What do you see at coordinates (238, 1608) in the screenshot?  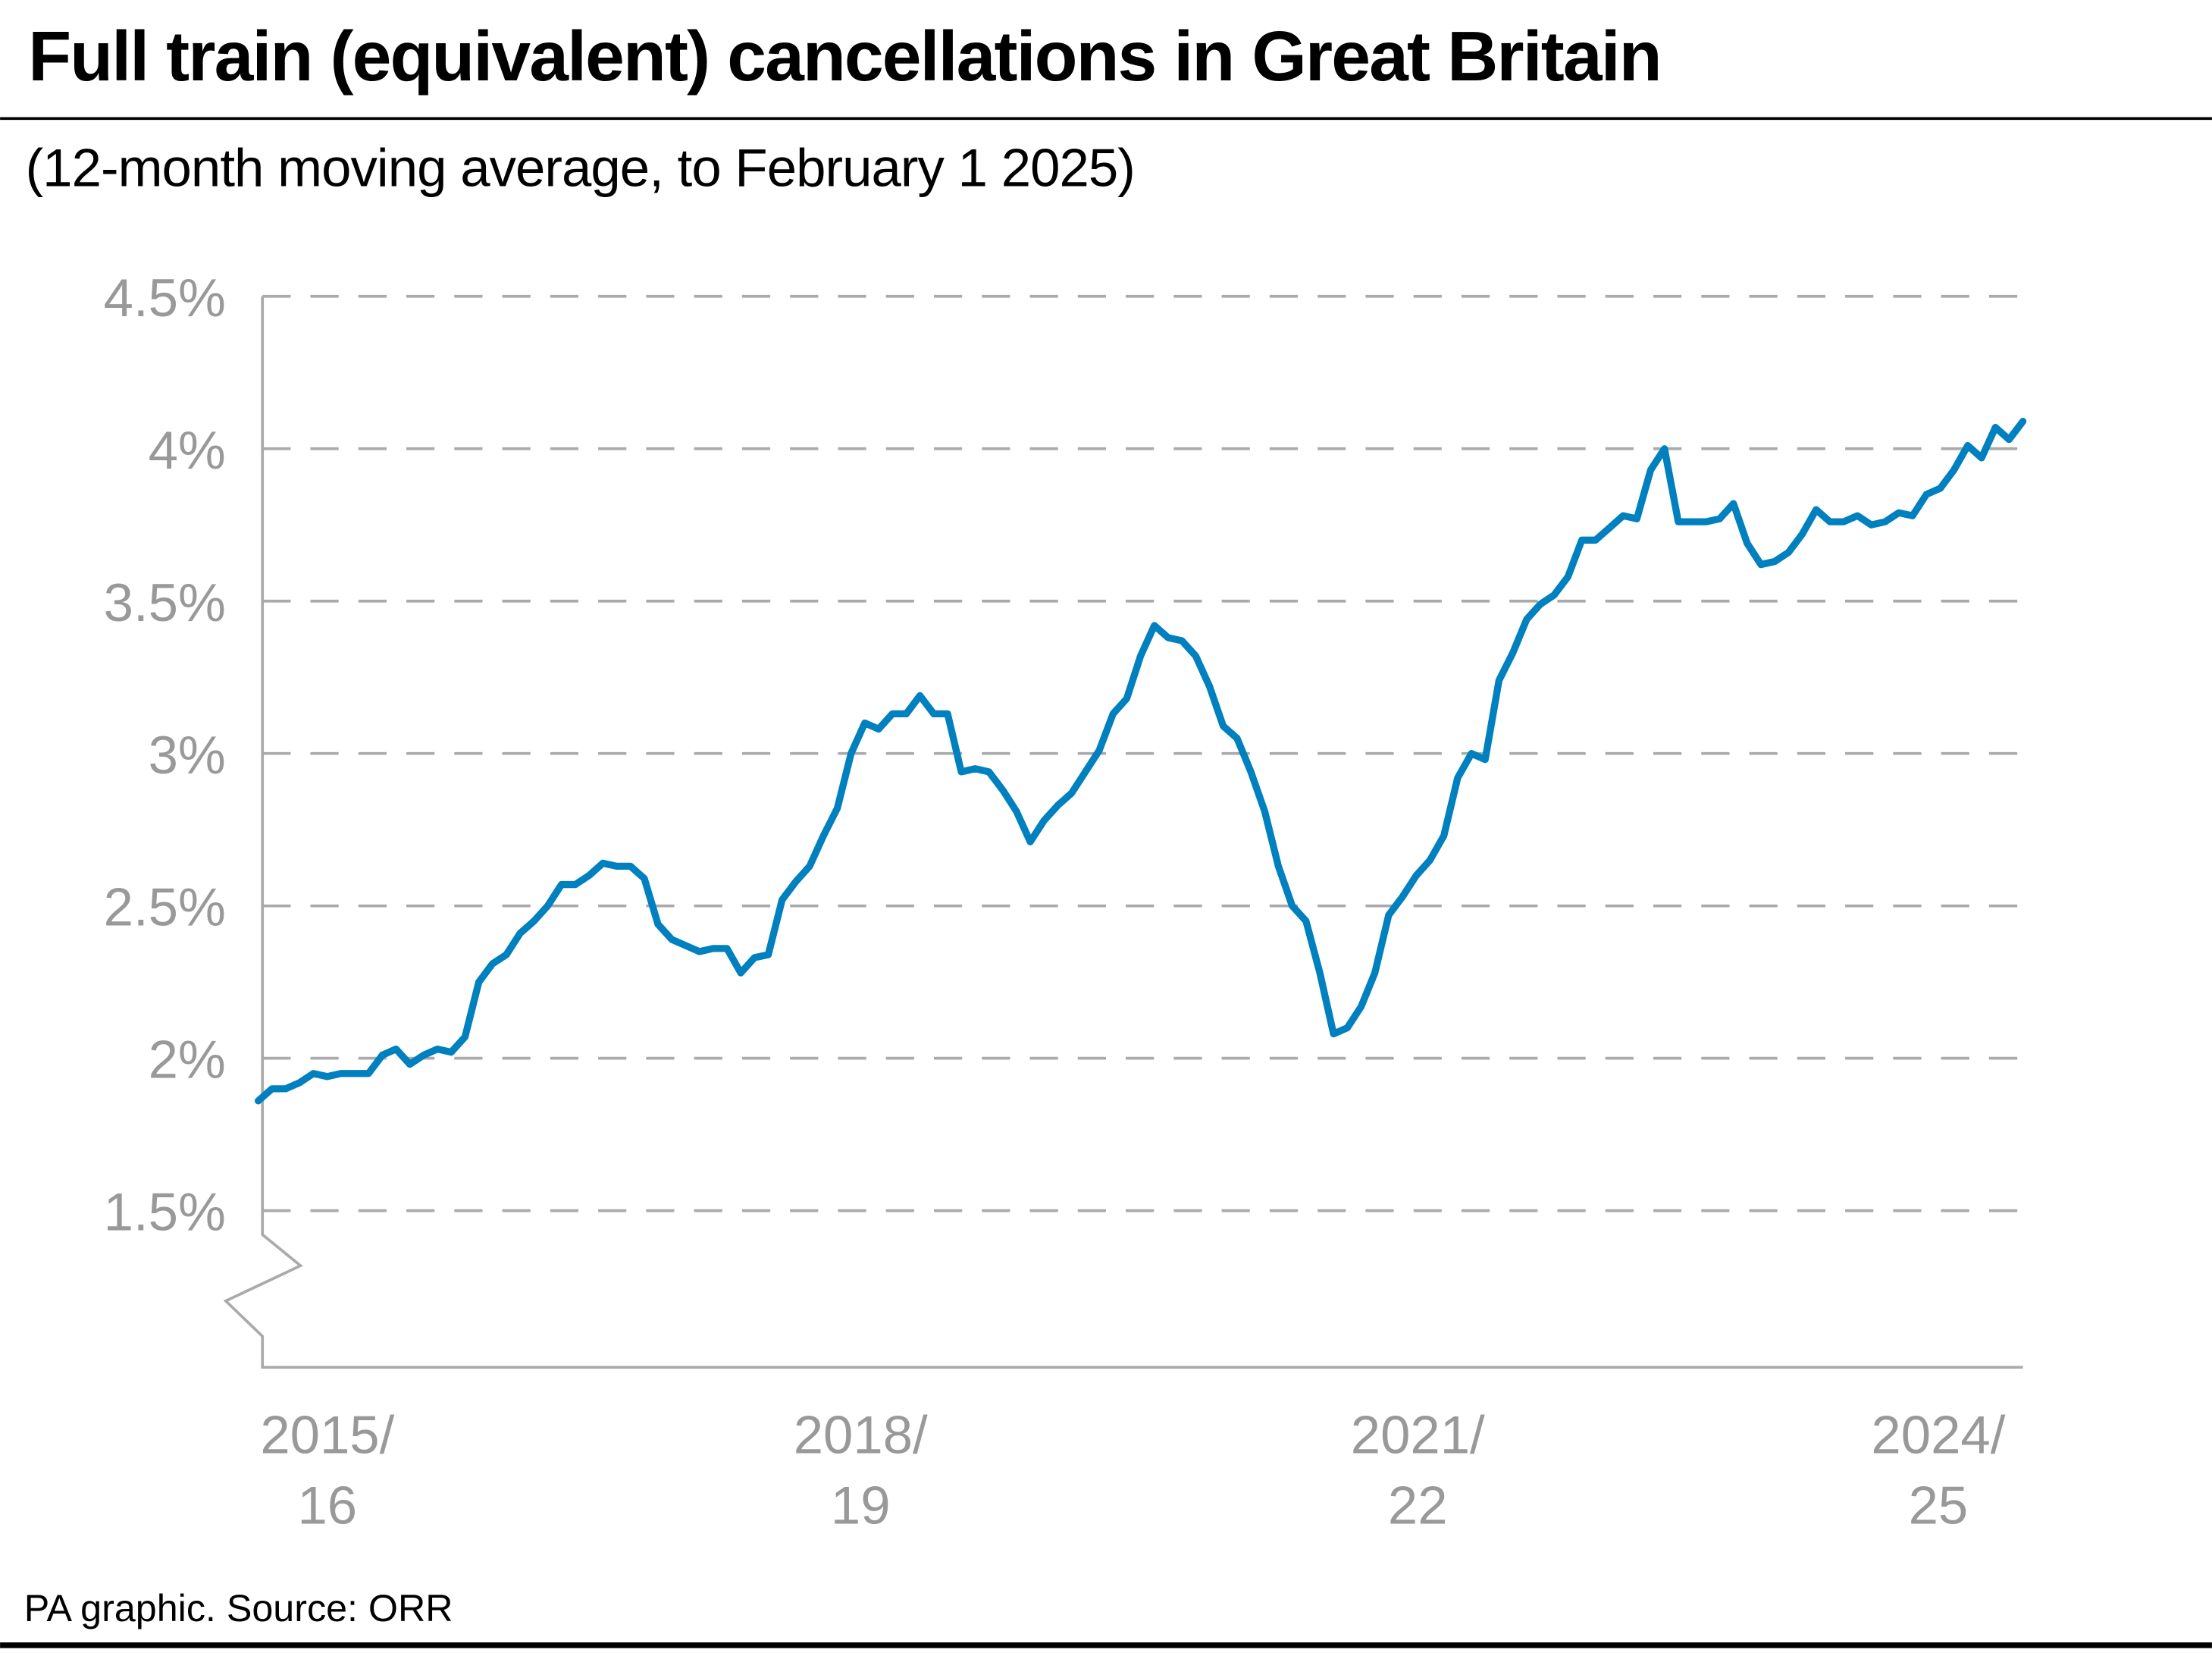 I see `source-note: PA graphic. Source: ORR` at bounding box center [238, 1608].